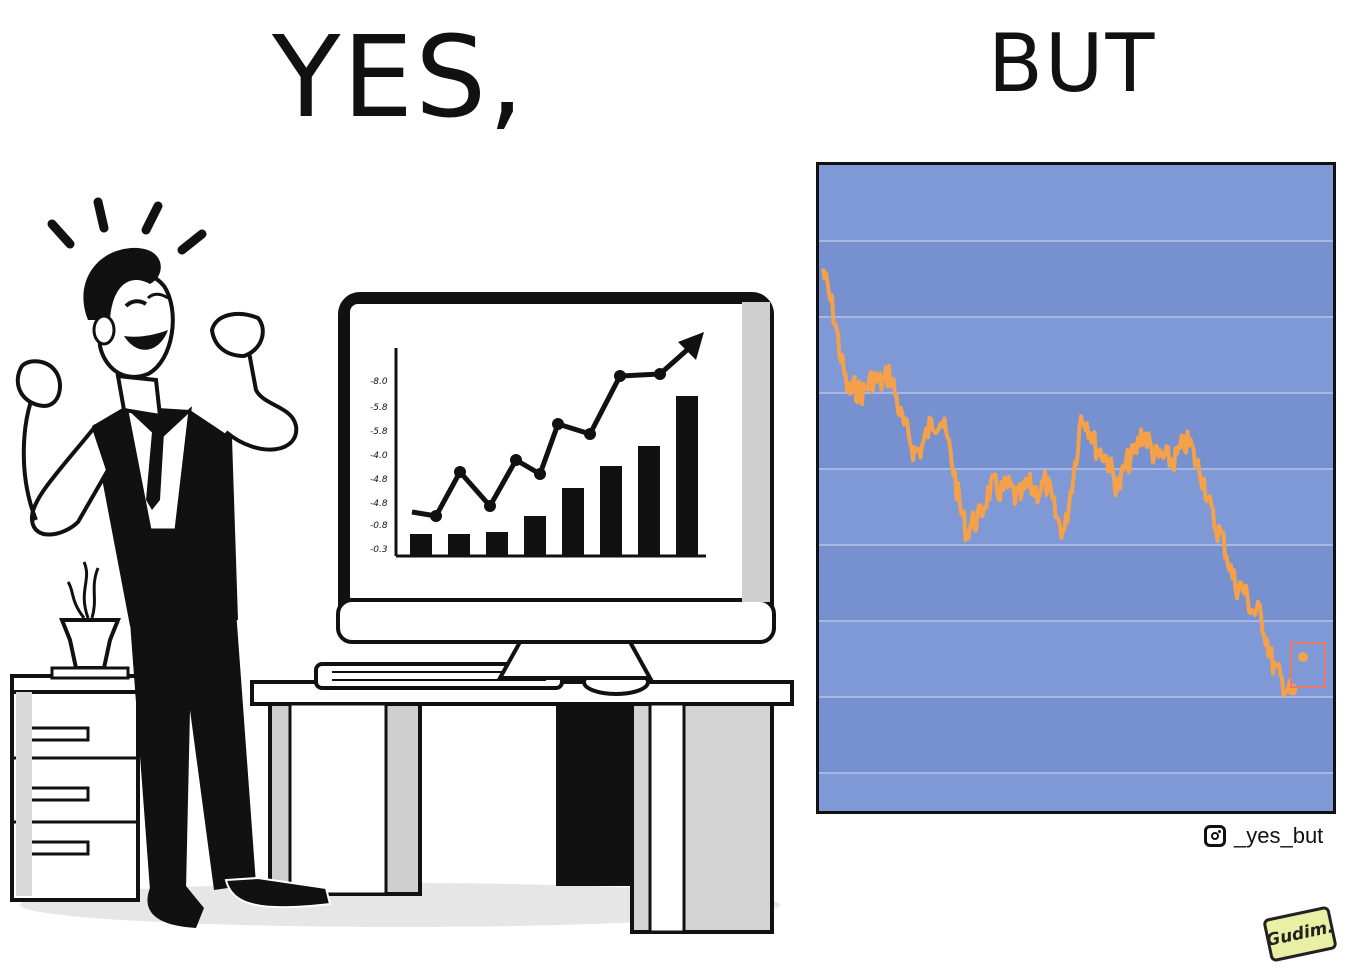 Image resolution: width=1348 pixels, height=976 pixels. What do you see at coordinates (379, 382) in the screenshot?
I see `tick-label: -8.0` at bounding box center [379, 382].